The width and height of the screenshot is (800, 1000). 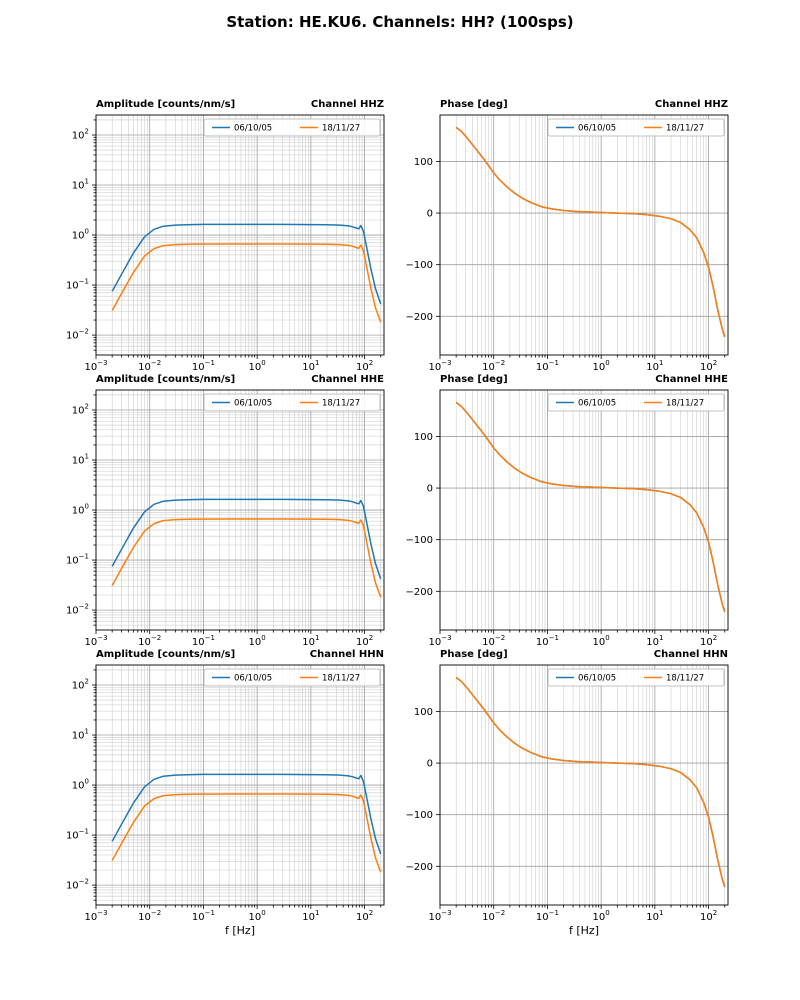 What do you see at coordinates (474, 104) in the screenshot?
I see `subplot-title-left: Phase [deg]` at bounding box center [474, 104].